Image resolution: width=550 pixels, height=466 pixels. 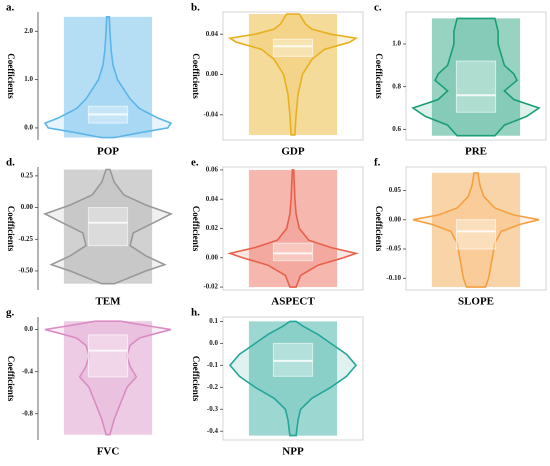 I want to click on y-tick-label: 0.6, so click(x=396, y=129).